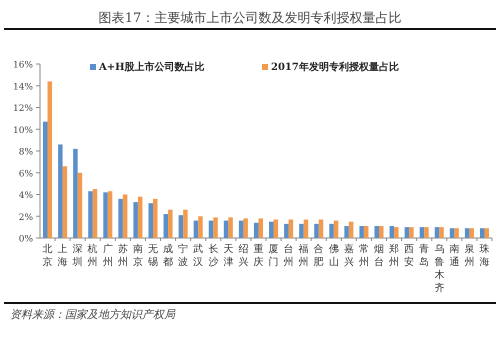 Image resolution: width=500 pixels, height=362 pixels. What do you see at coordinates (26, 196) in the screenshot?
I see `y-tick-label: 4%` at bounding box center [26, 196].